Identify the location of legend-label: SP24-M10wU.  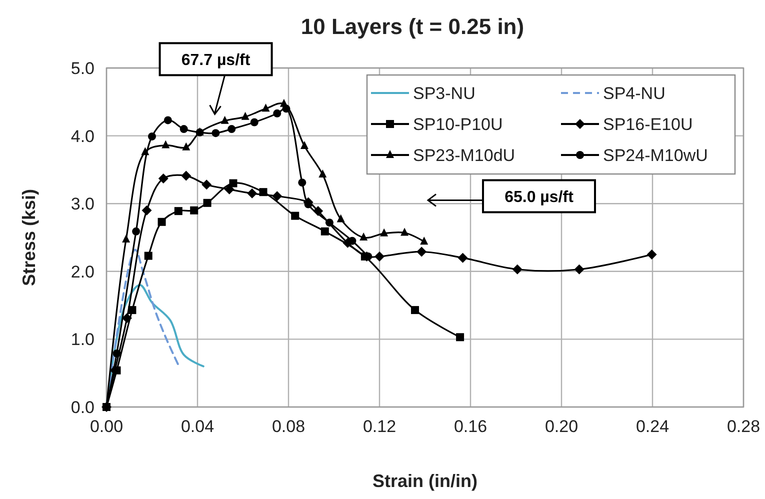
(655, 155).